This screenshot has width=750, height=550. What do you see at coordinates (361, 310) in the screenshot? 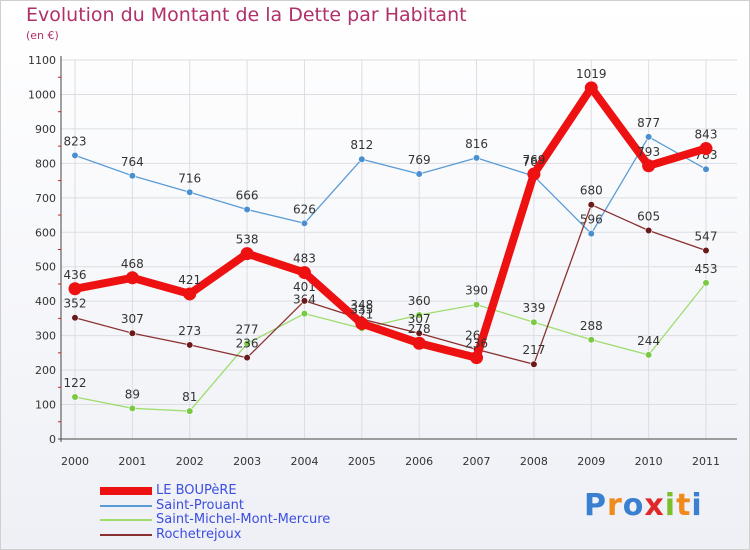
I see `data-label: 335` at bounding box center [361, 310].